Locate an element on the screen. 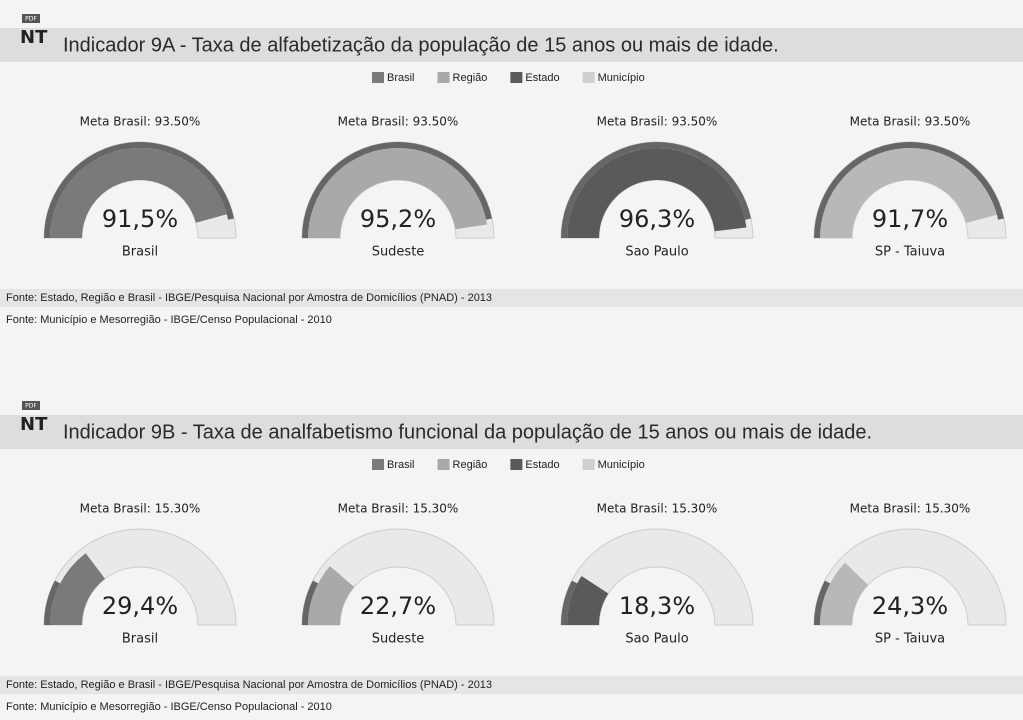  gauge-value-label: 91,7% is located at coordinates (910, 219).